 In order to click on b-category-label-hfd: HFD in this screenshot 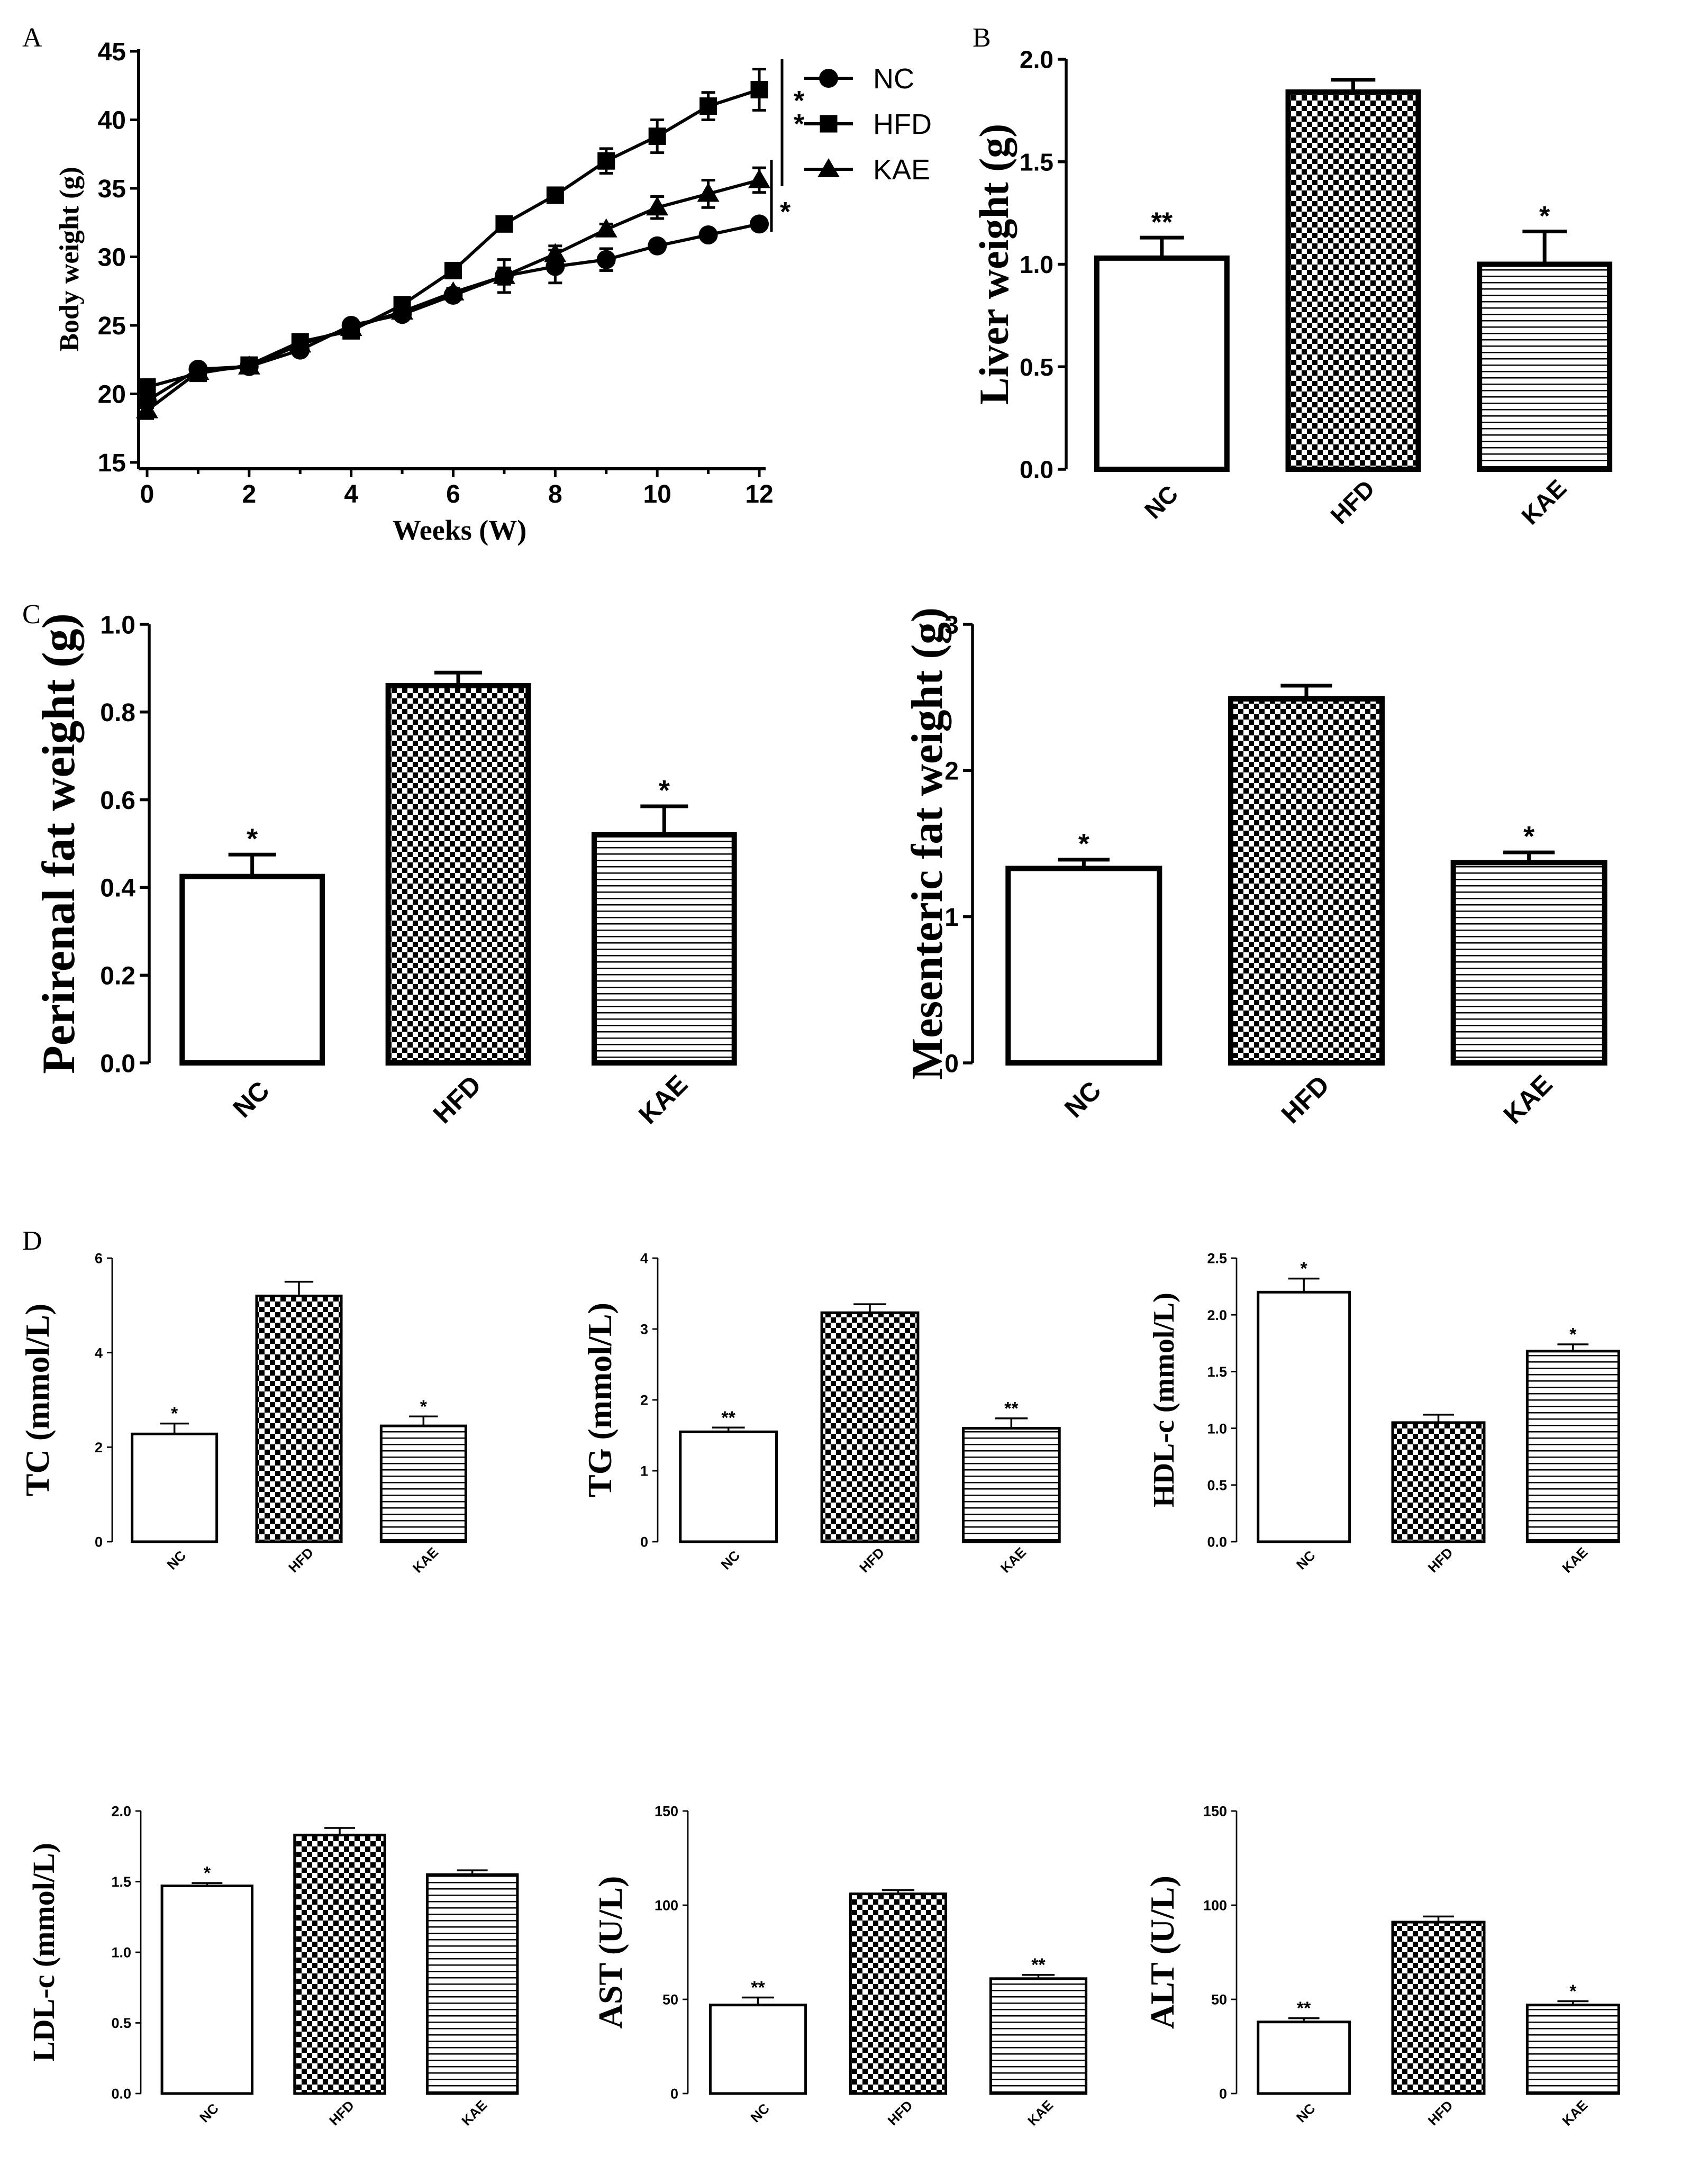, I will do `click(1352, 503)`.